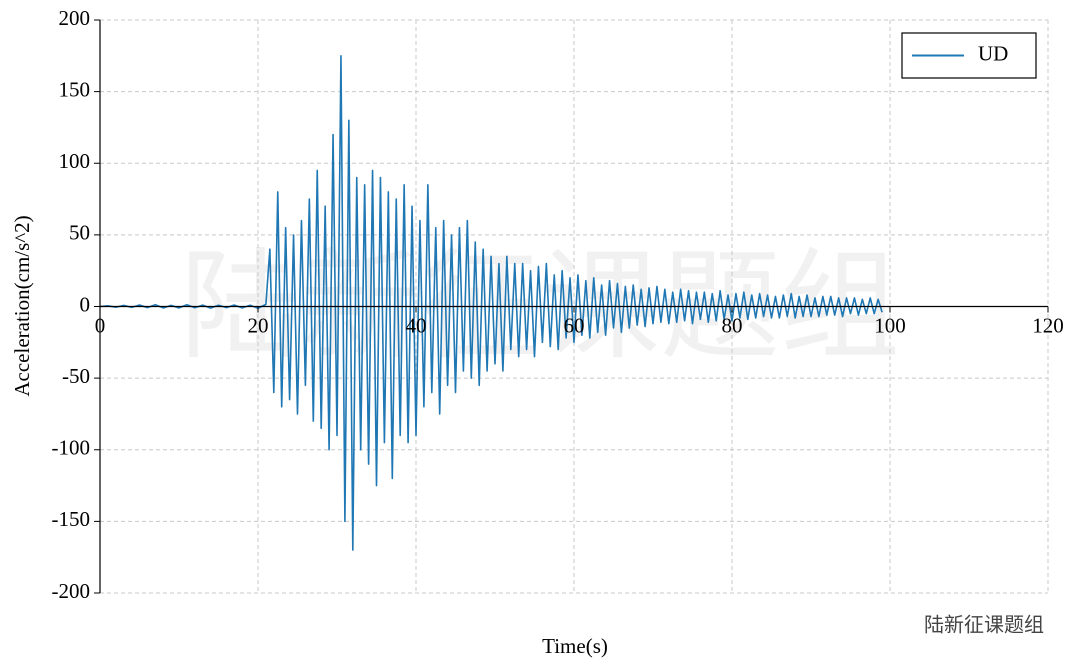  Describe the element at coordinates (984, 625) in the screenshot. I see `credit: 陆新征课题组` at that location.